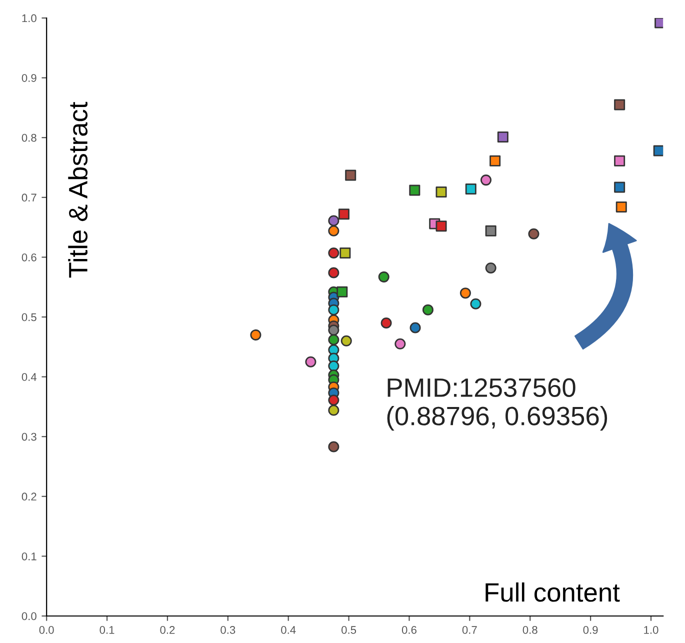  I want to click on y-tick-label: 0.1, so click(29, 556).